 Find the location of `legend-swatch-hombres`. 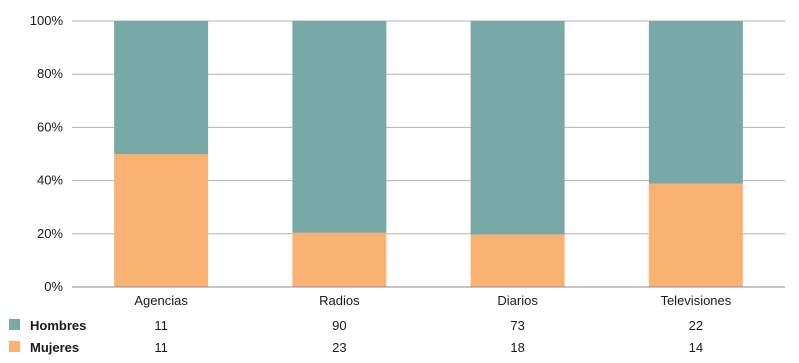

legend-swatch-hombres is located at coordinates (14, 324).